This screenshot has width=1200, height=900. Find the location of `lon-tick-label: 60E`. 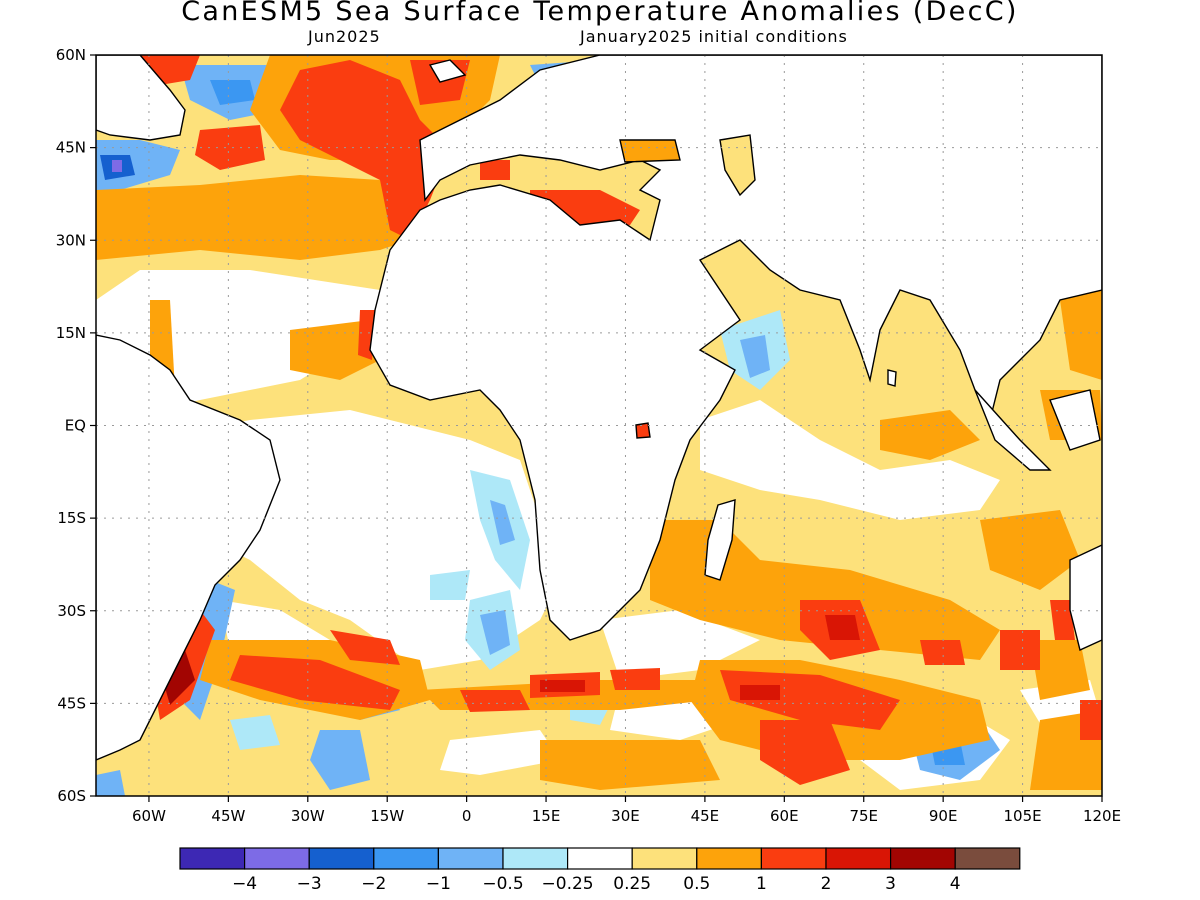

lon-tick-label: 60E is located at coordinates (784, 816).